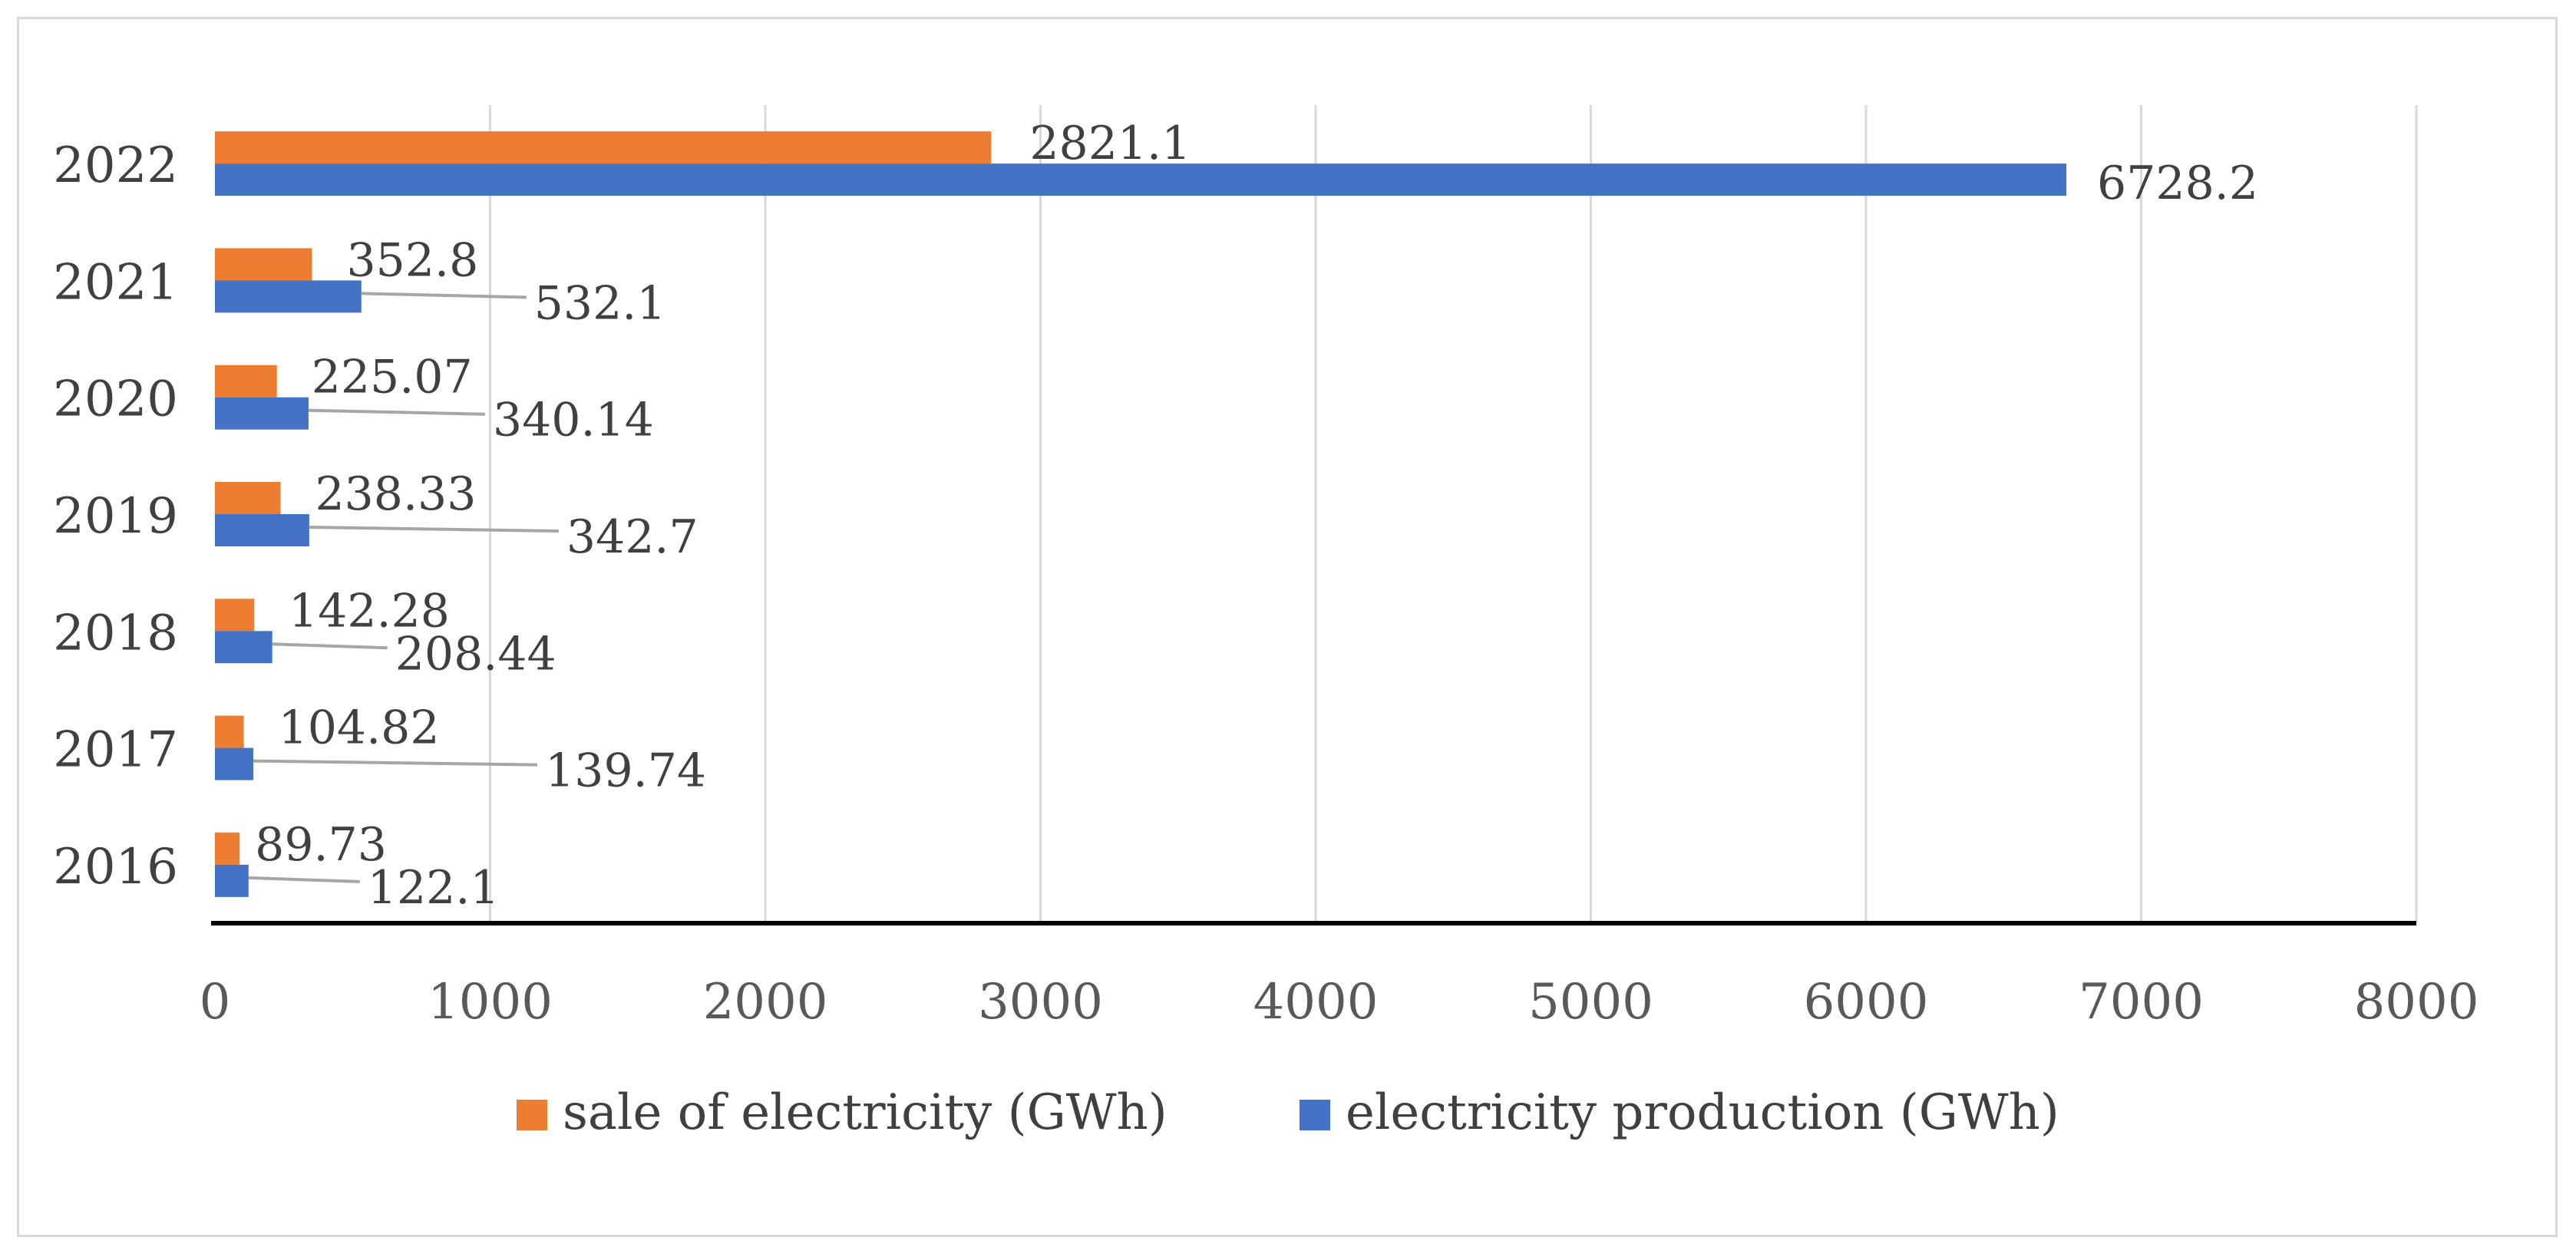  What do you see at coordinates (262, 413) in the screenshot?
I see `bar-production-2020` at bounding box center [262, 413].